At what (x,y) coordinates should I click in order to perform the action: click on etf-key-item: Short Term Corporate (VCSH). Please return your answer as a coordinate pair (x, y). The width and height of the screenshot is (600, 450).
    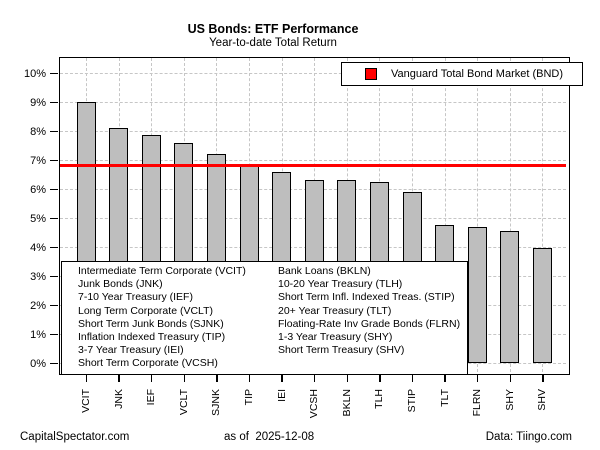
    Looking at the image, I should click on (148, 363).